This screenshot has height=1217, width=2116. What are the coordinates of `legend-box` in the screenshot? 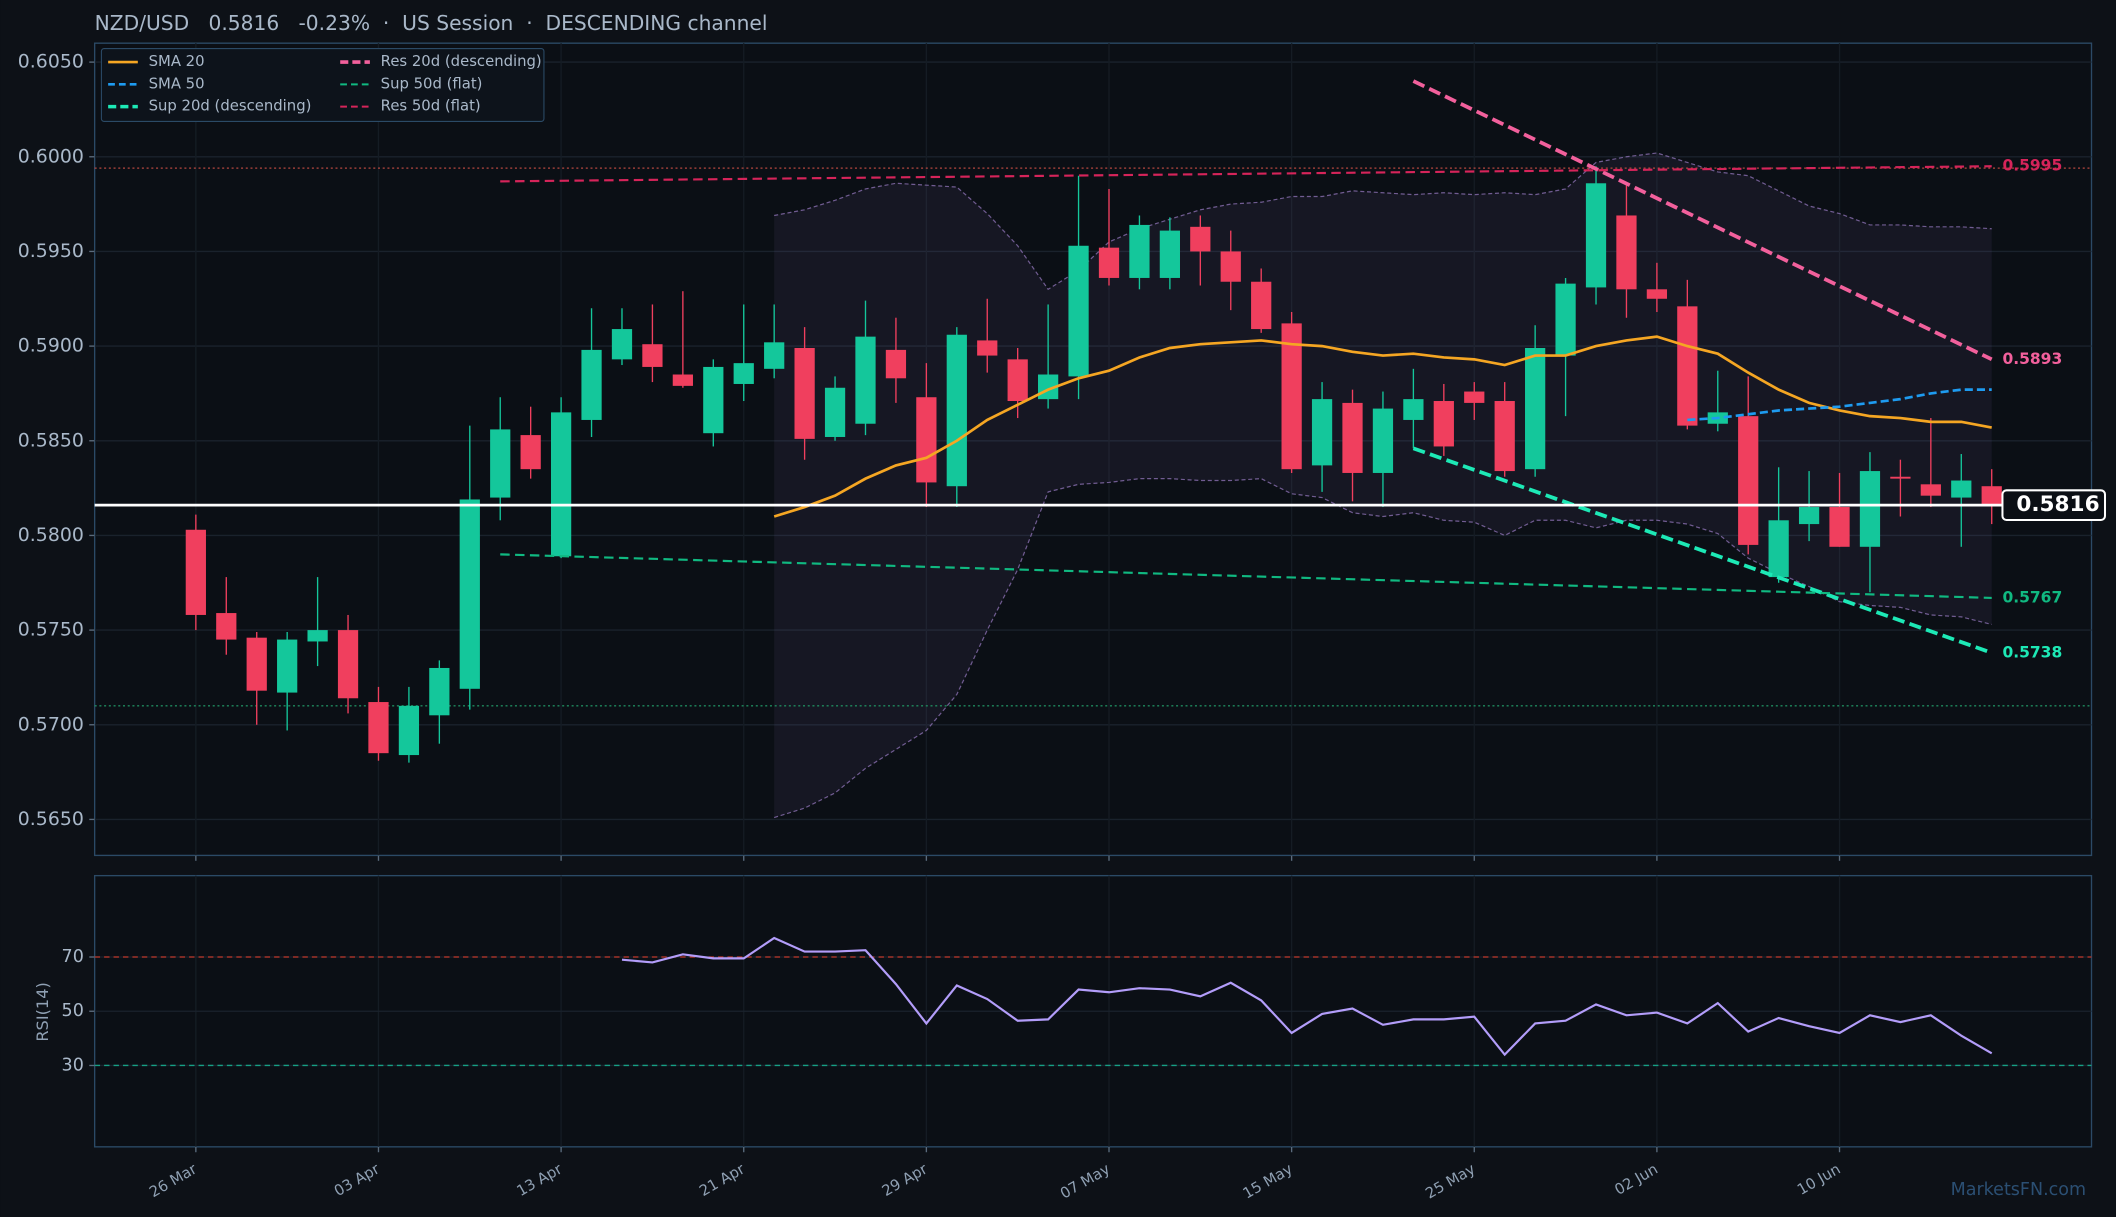 It's located at (322, 85).